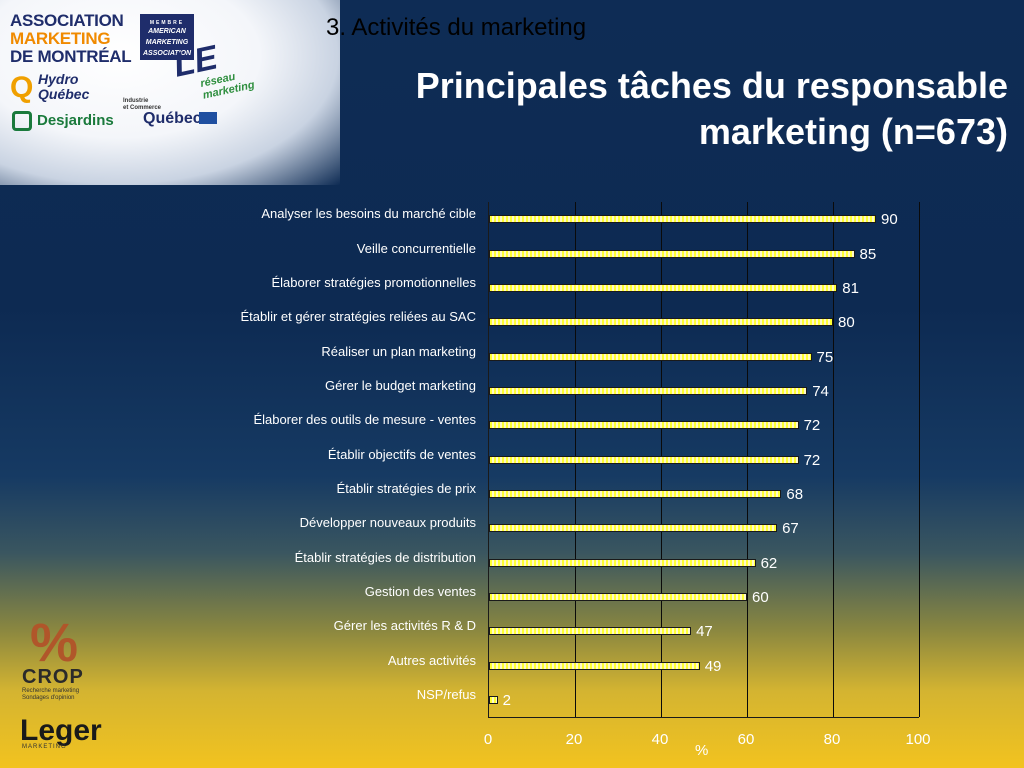 This screenshot has height=768, width=1024. I want to click on desjardins-logo: Desjardins, so click(67, 122).